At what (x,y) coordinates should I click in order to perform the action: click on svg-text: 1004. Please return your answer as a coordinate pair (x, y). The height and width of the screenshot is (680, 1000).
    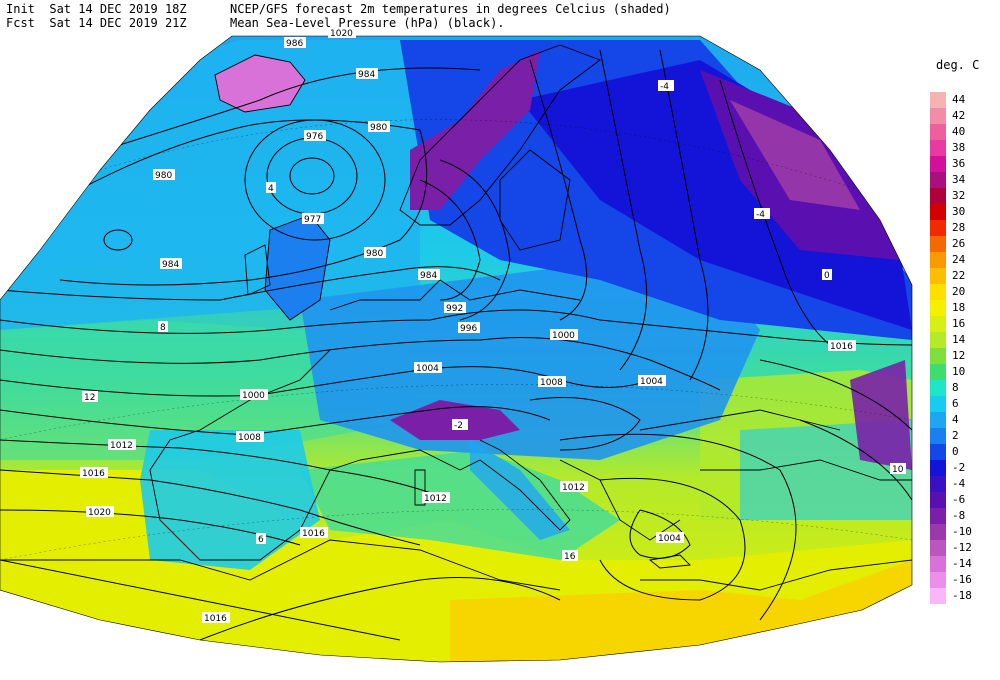
    Looking at the image, I should click on (669, 539).